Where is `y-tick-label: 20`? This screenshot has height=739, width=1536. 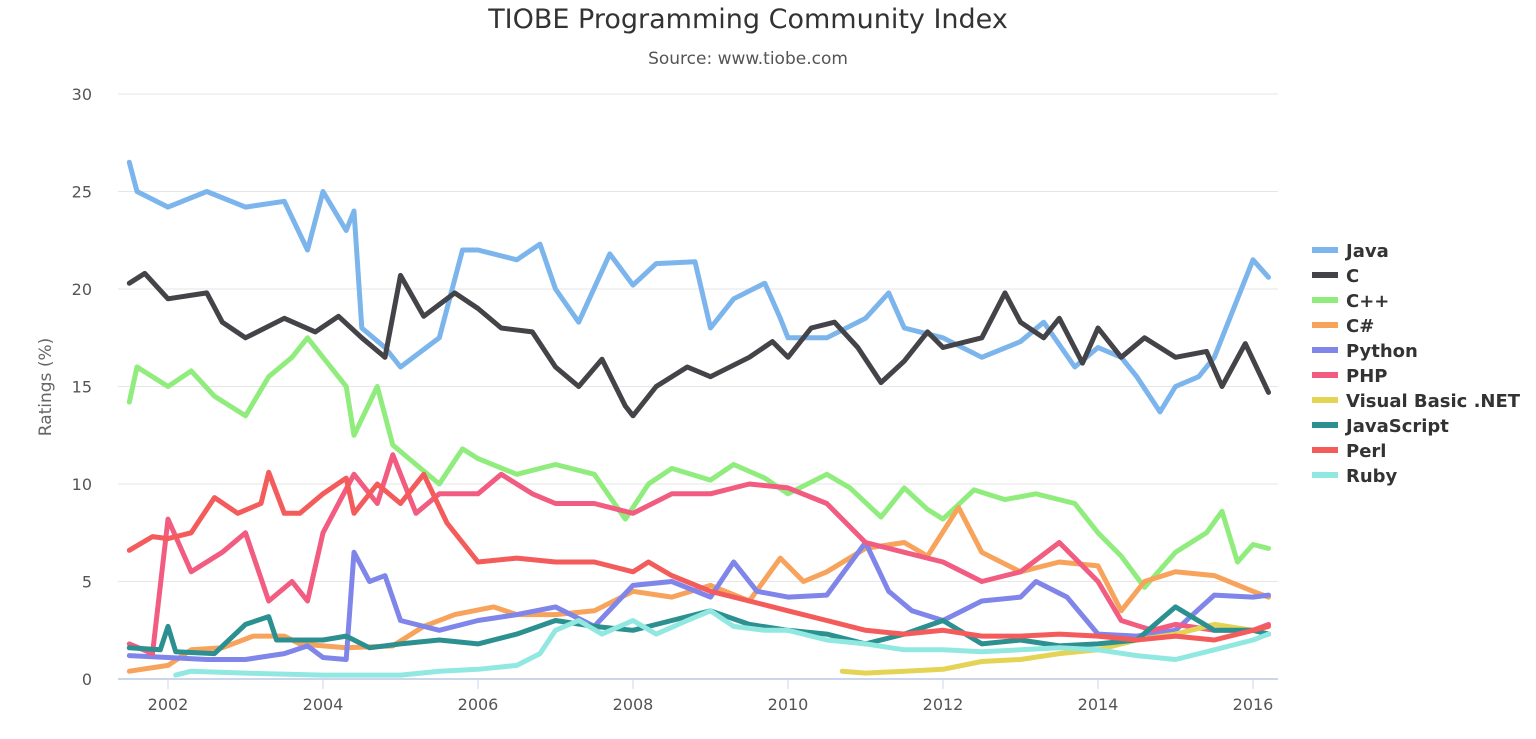 y-tick-label: 20 is located at coordinates (82, 289).